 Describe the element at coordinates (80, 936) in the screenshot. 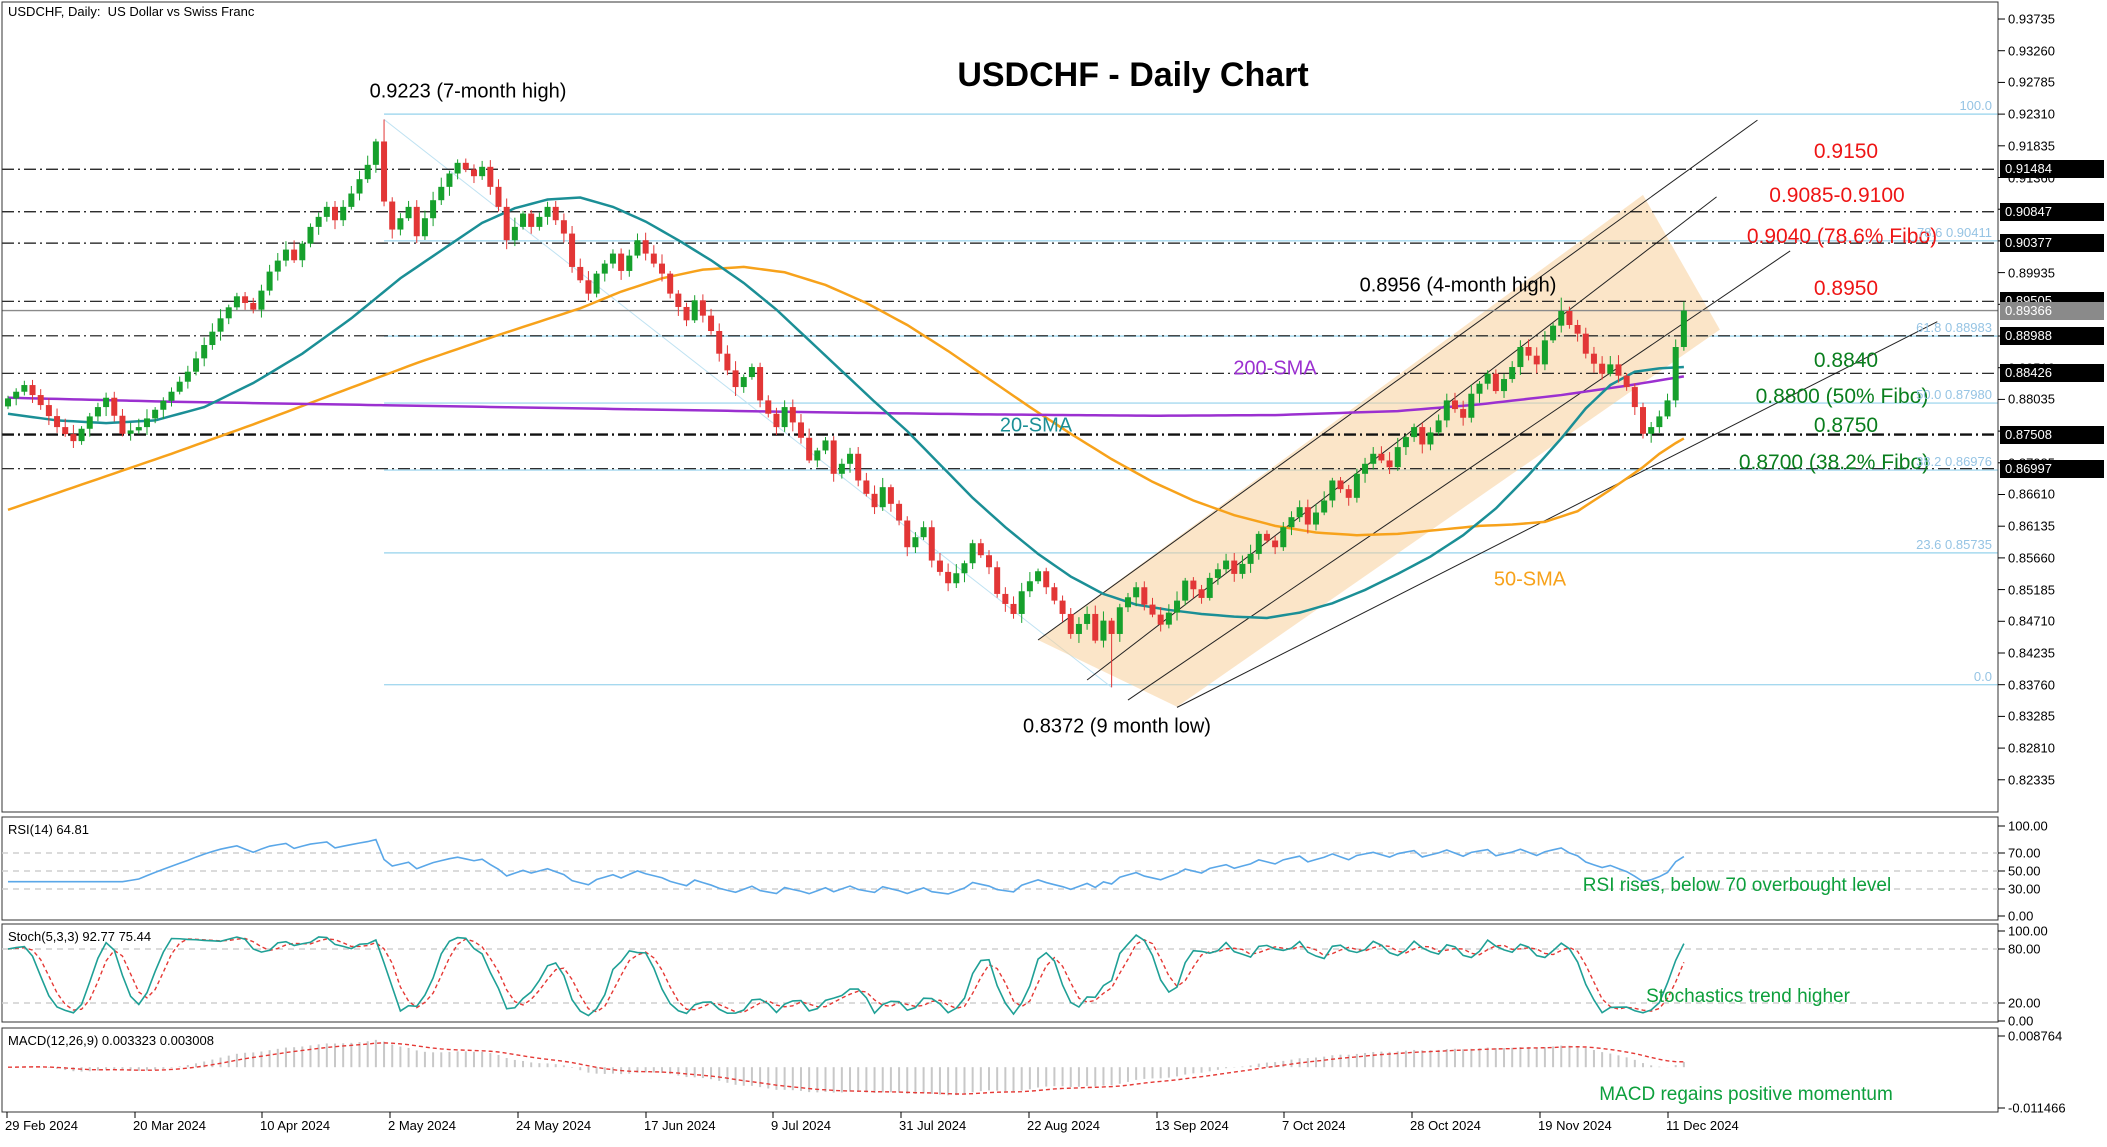

I see `stoch-indicator-label: Stoch(5,3,3) 92.77 75.44` at that location.